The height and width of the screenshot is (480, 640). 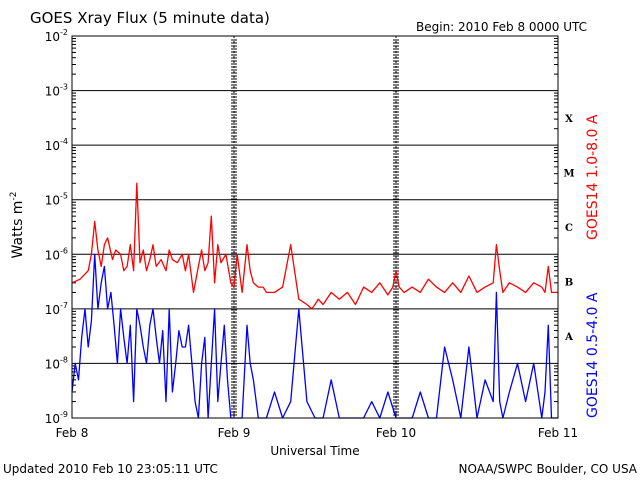 I want to click on y-axis-label-base: Watts m, so click(x=18, y=230).